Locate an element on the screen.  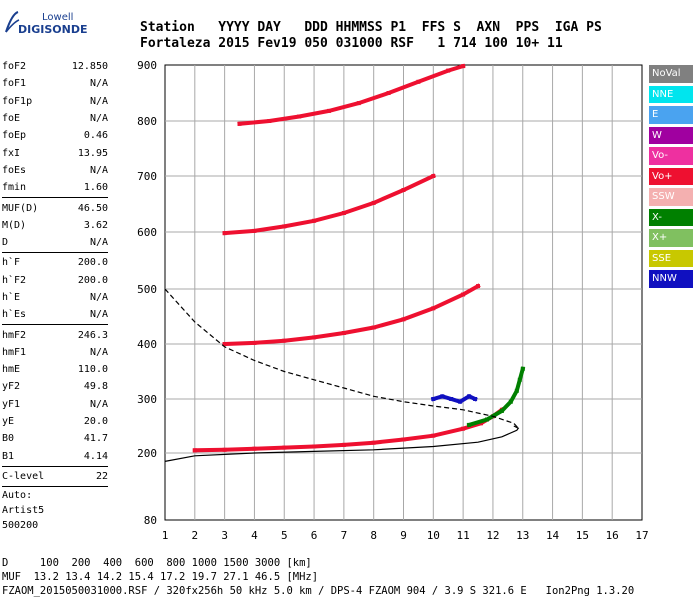
x-tick-label: 1 is located at coordinates (165, 535).